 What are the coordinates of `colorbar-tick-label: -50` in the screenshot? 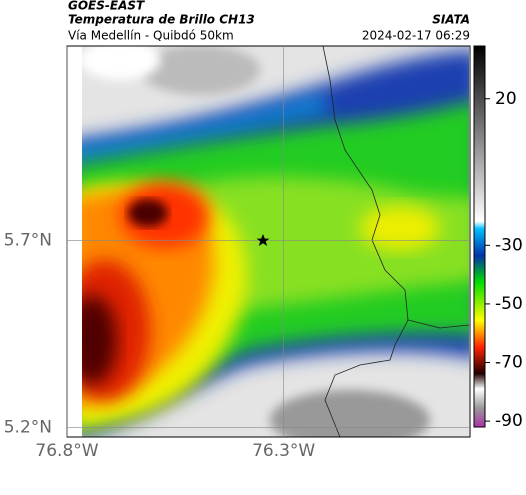 It's located at (509, 304).